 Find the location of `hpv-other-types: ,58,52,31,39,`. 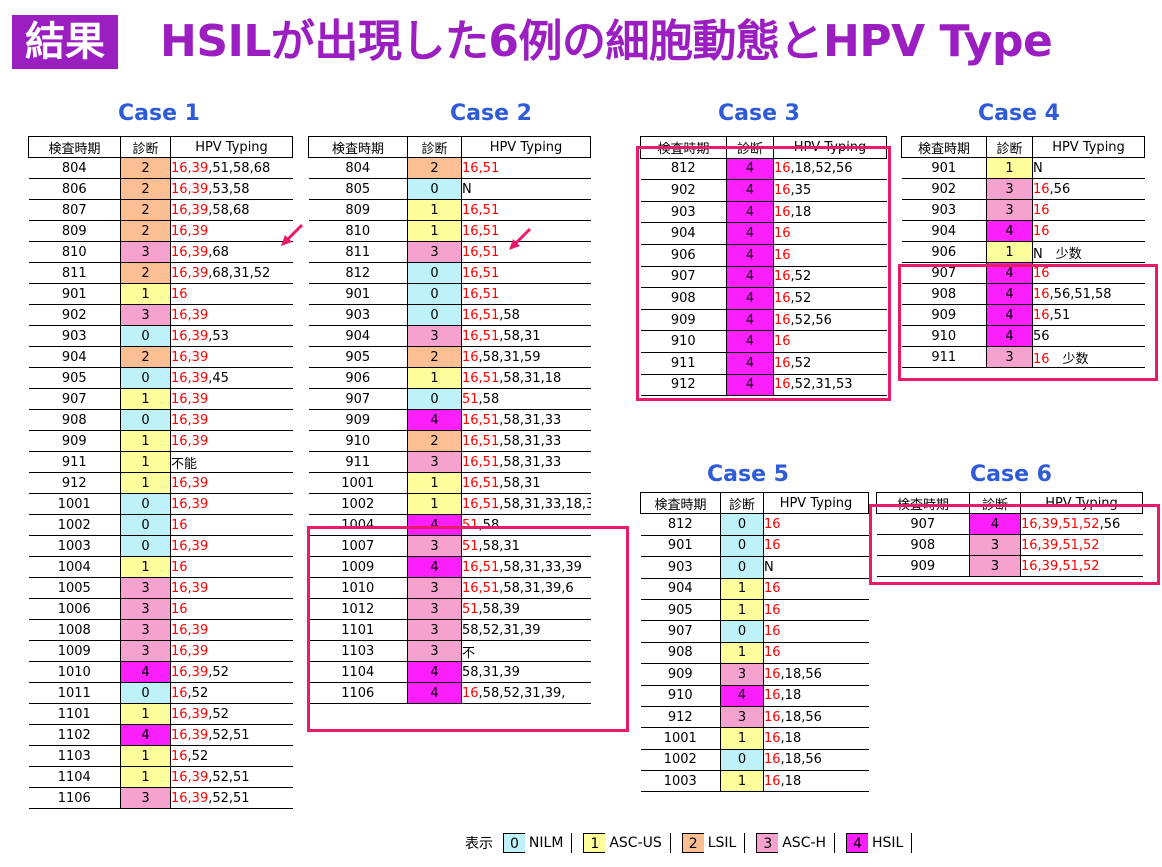

hpv-other-types: ,58,52,31,39, is located at coordinates (522, 693).